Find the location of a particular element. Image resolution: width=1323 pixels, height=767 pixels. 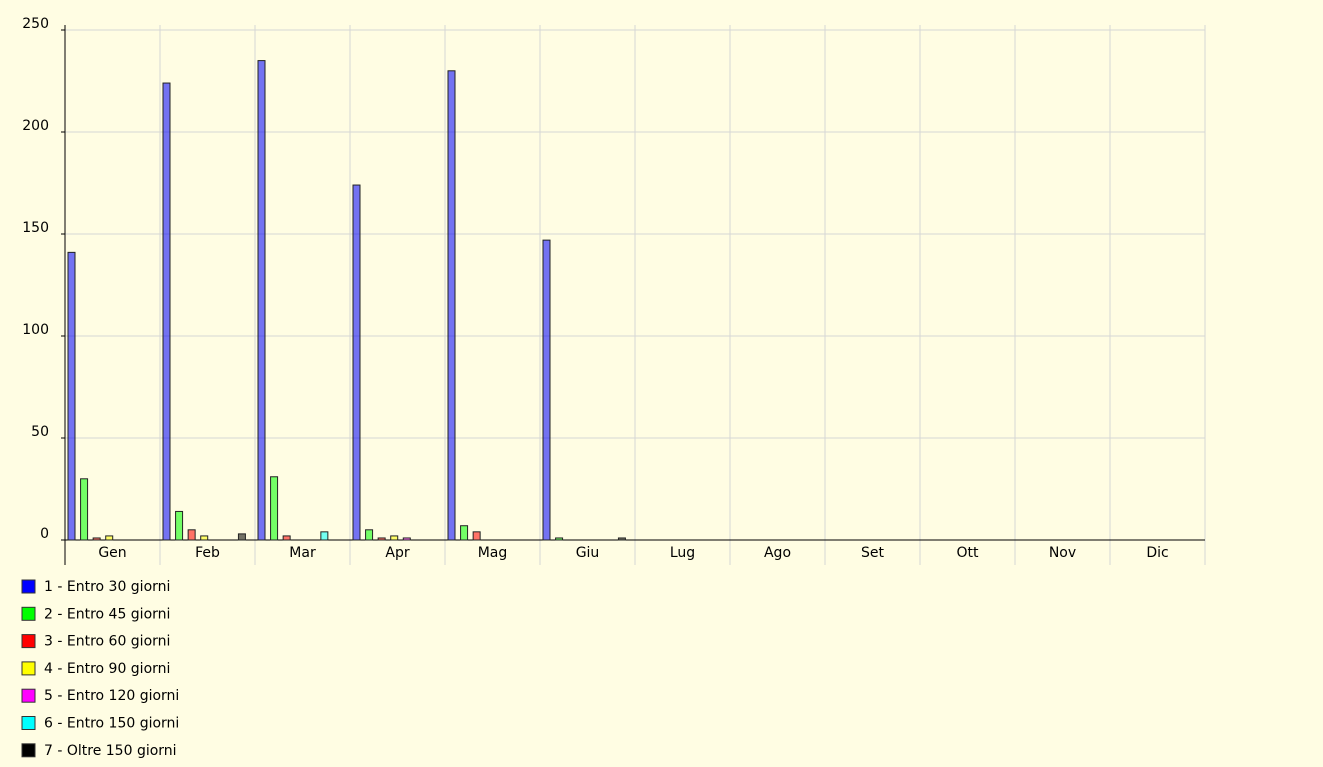

x-tick-label: Lug is located at coordinates (682, 553).